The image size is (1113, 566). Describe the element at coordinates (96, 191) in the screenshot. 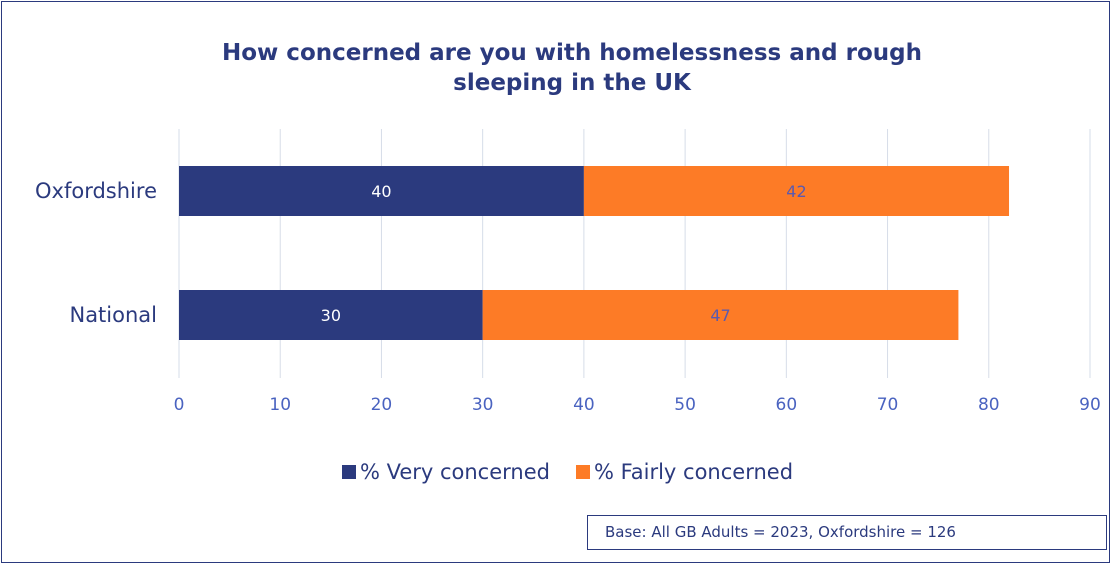

I see `category-label: Oxfordshire` at that location.